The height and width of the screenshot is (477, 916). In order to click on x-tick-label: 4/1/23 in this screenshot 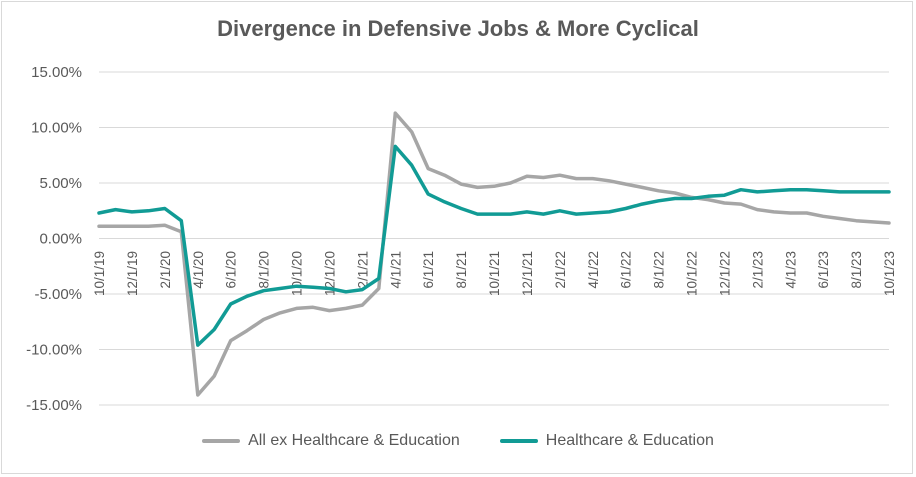, I will do `click(790, 270)`.